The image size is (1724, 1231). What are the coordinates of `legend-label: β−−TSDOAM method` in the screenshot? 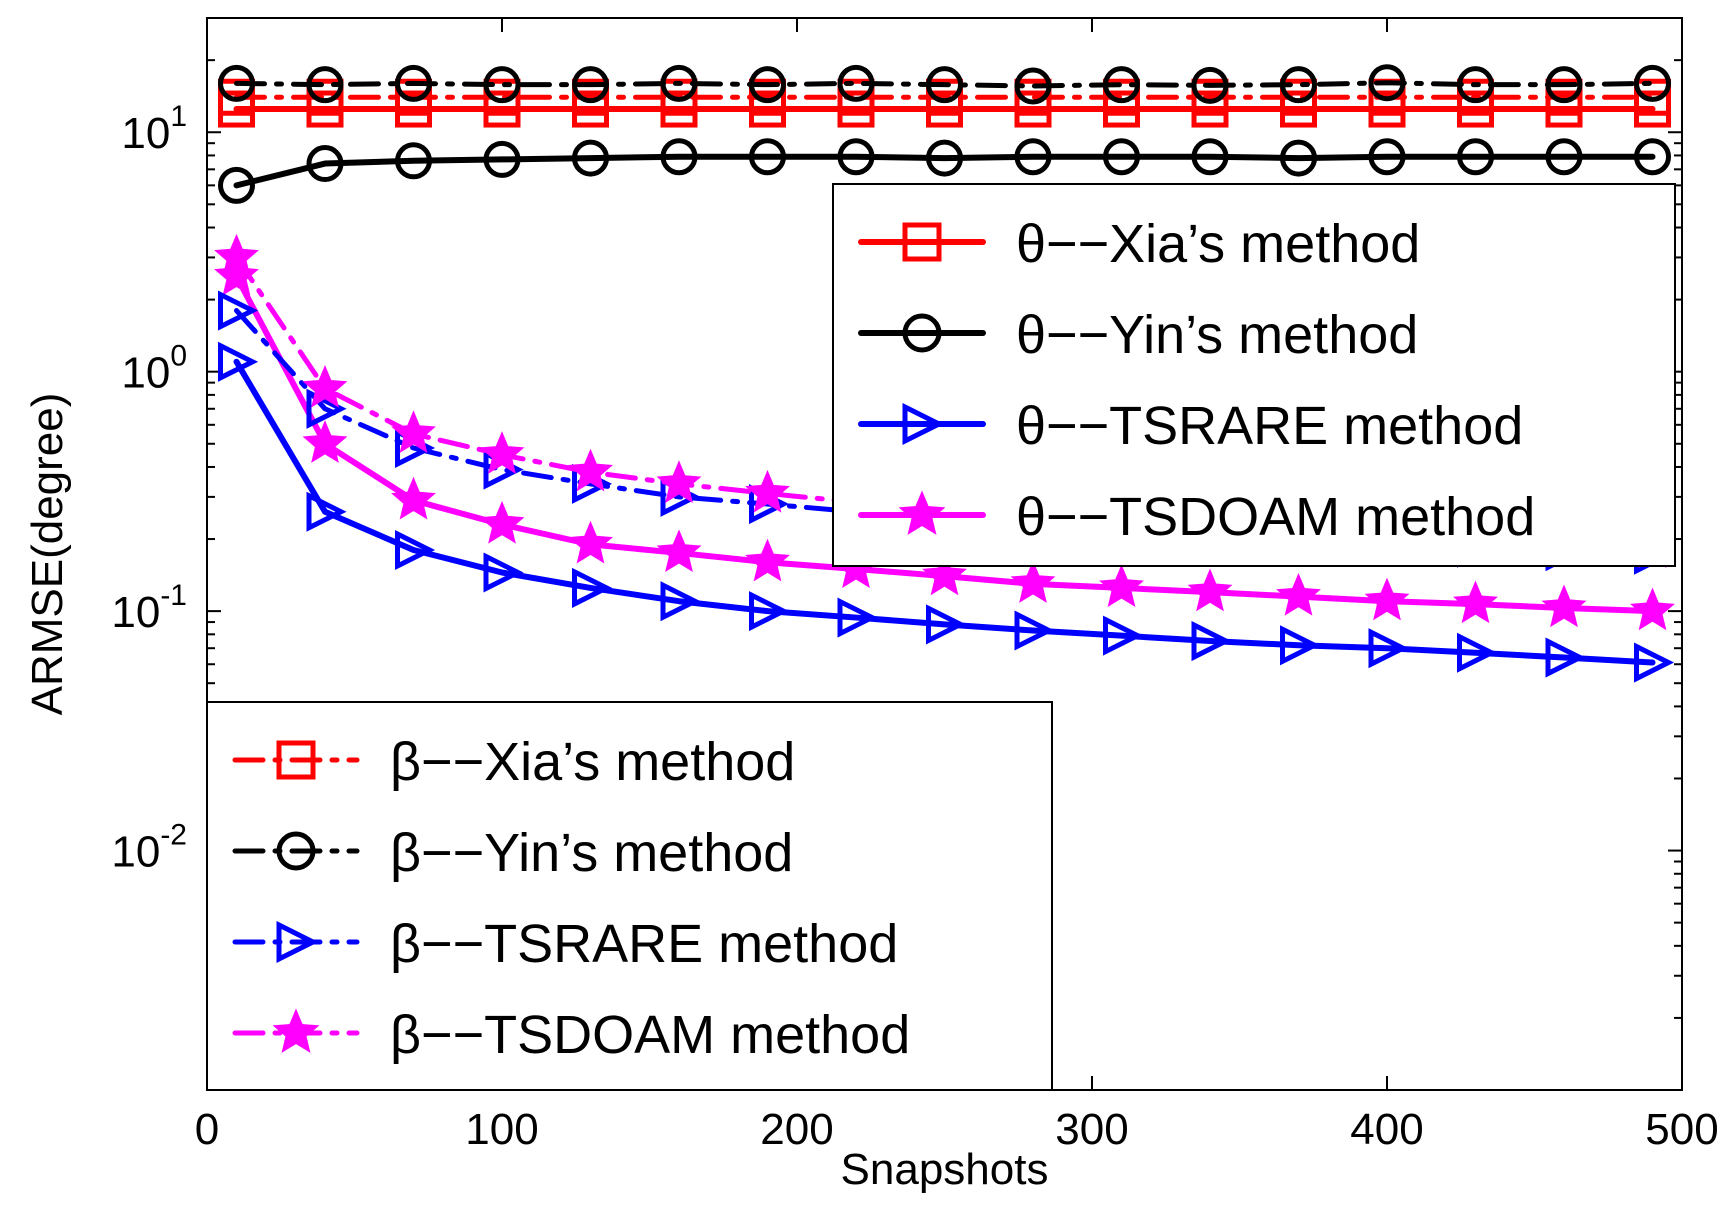 It's located at (650, 1035).